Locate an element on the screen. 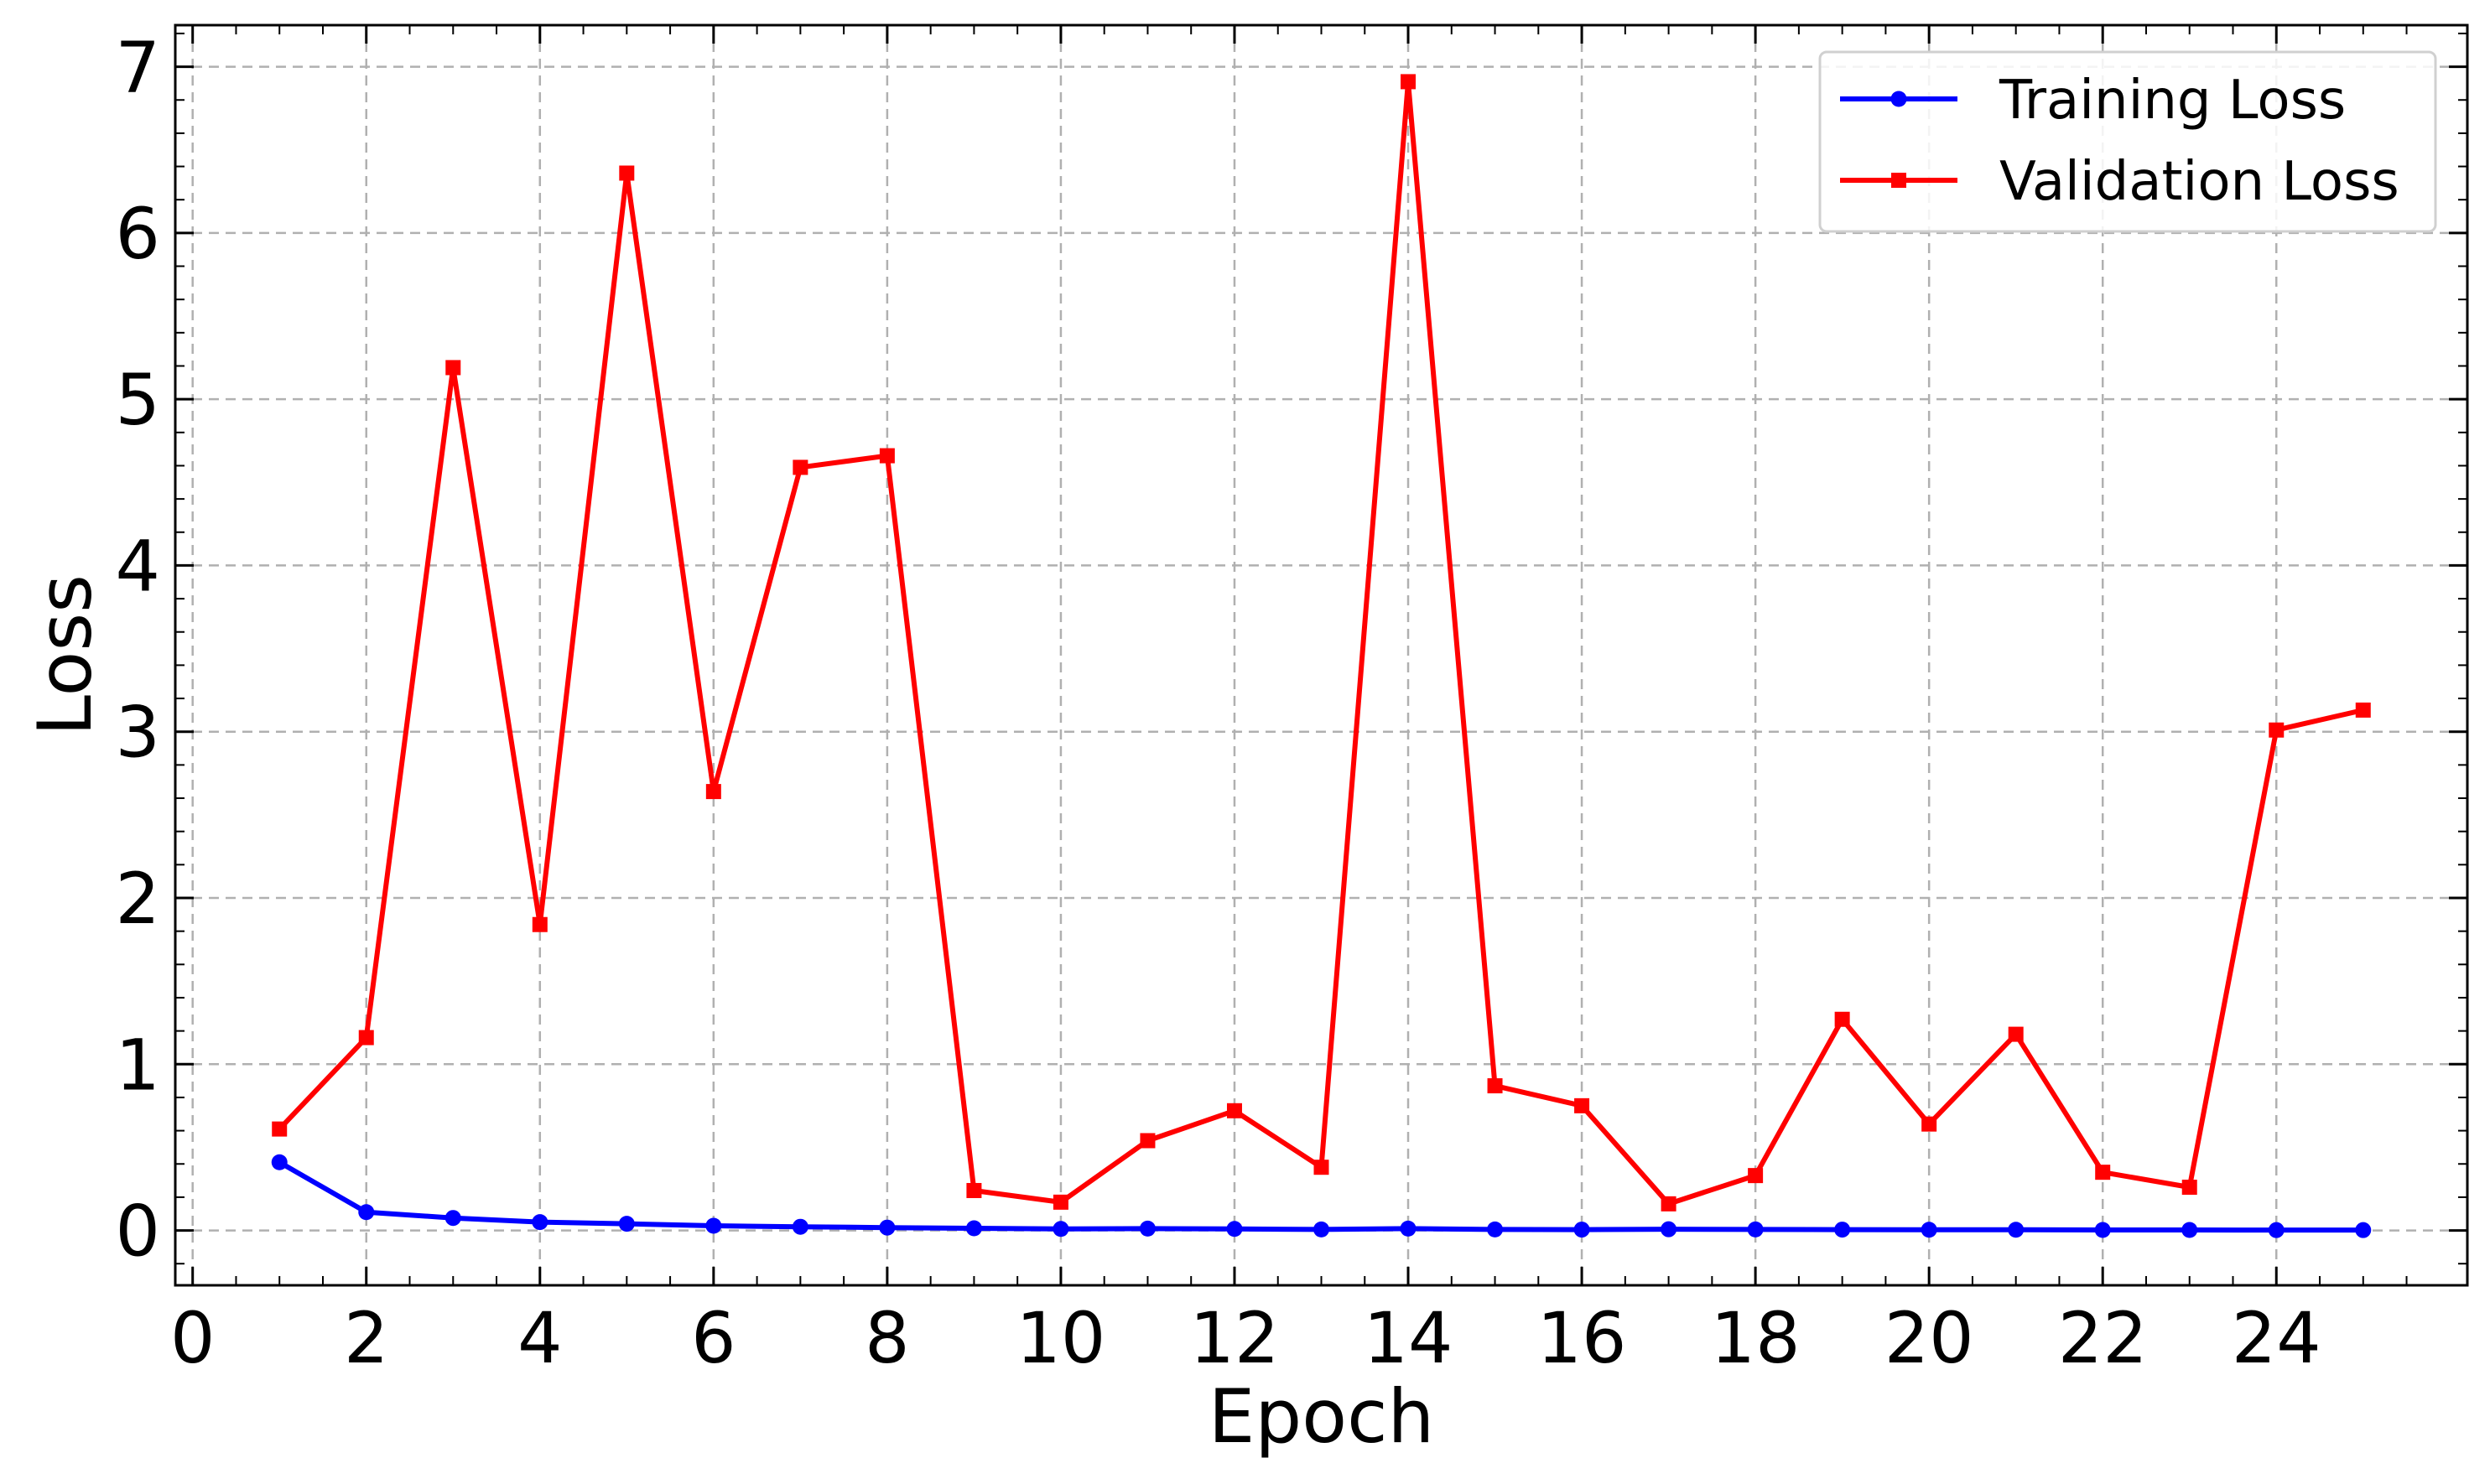  legend-box is located at coordinates (2127, 141).